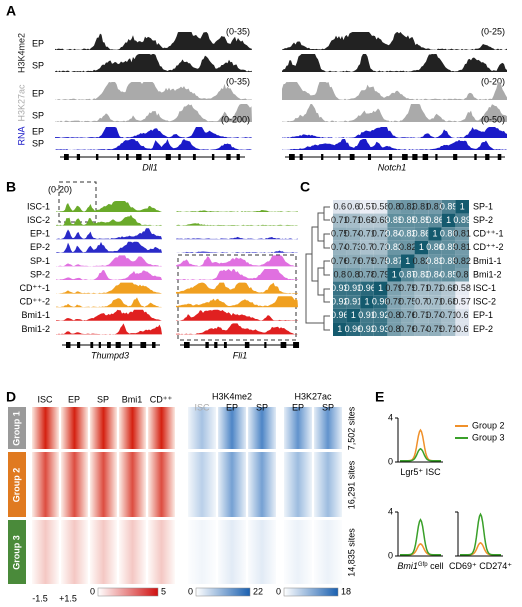 This screenshot has height=607, width=522. I want to click on label: EP, so click(74, 399).